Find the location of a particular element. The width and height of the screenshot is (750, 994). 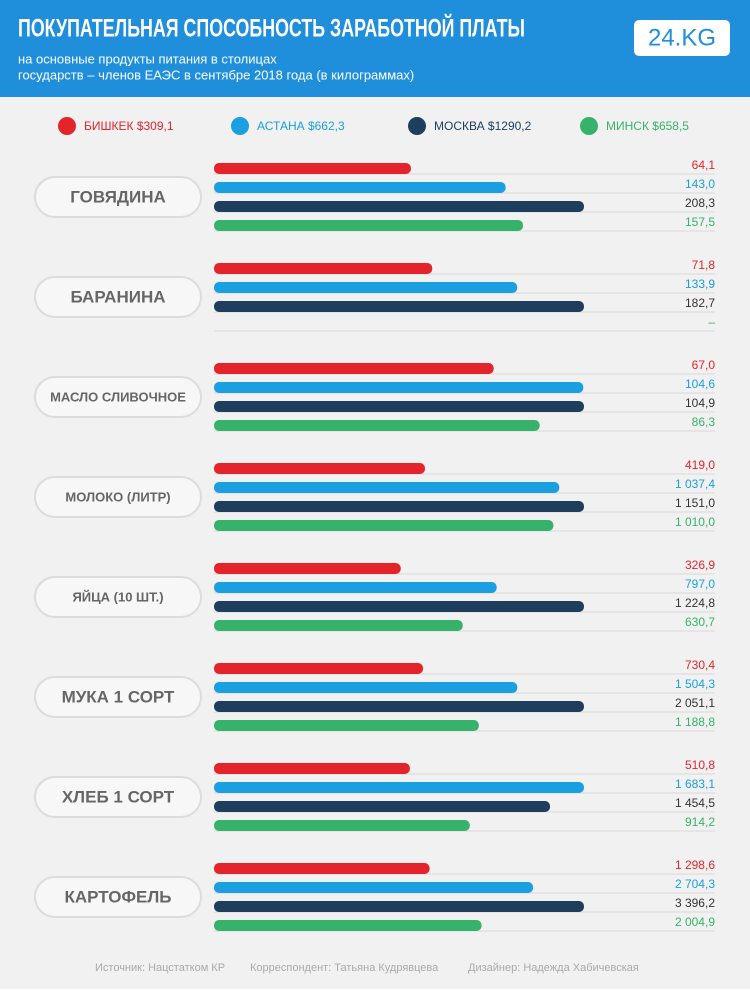

header is located at coordinates (375, 48).